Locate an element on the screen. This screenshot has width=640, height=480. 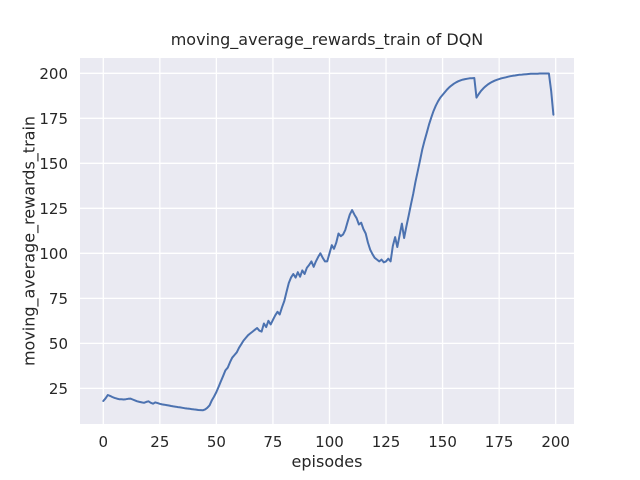
x-tick-label: 25 is located at coordinates (159, 442).